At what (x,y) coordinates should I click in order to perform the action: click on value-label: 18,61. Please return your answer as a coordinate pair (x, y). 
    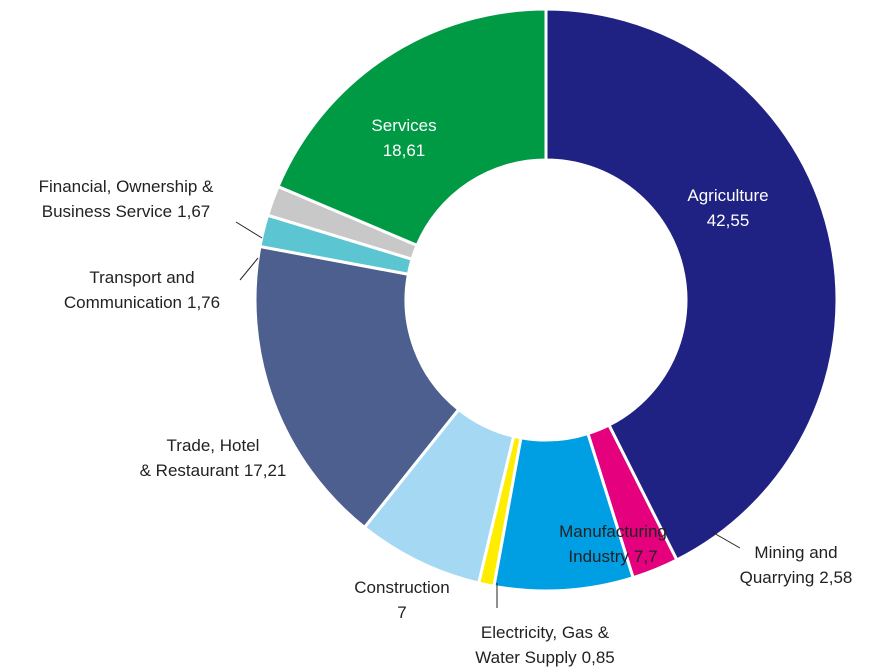
    Looking at the image, I should click on (404, 150).